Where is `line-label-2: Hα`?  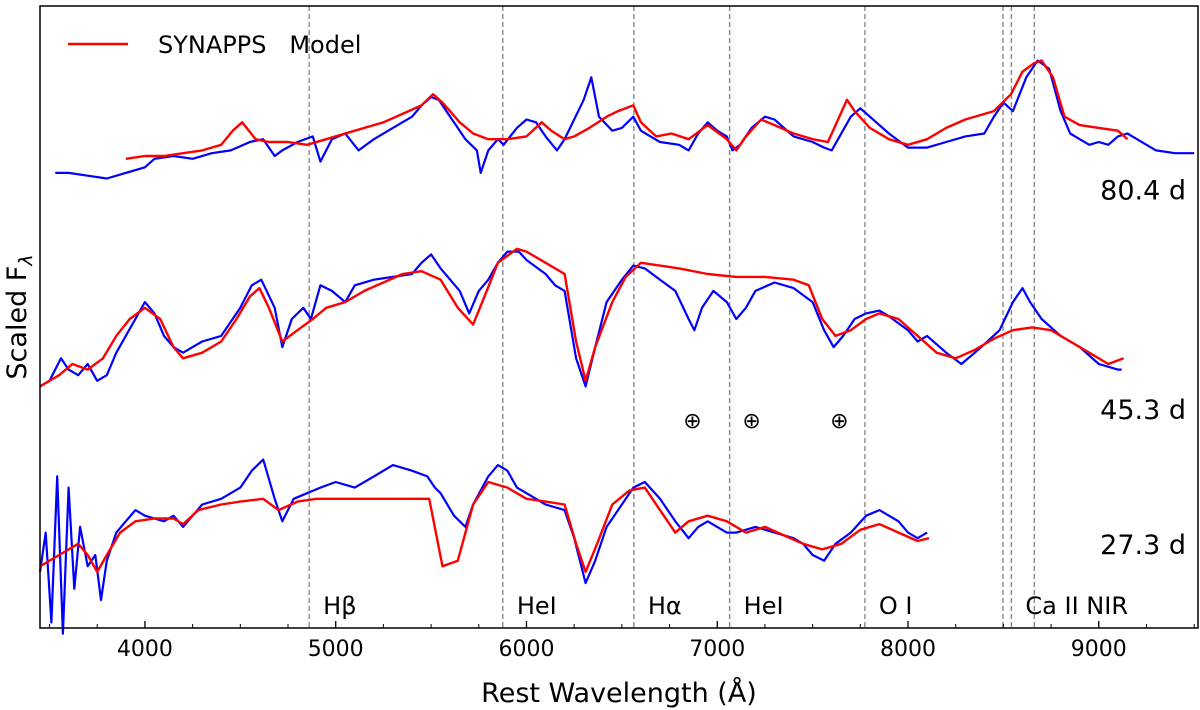 line-label-2: Hα is located at coordinates (665, 606).